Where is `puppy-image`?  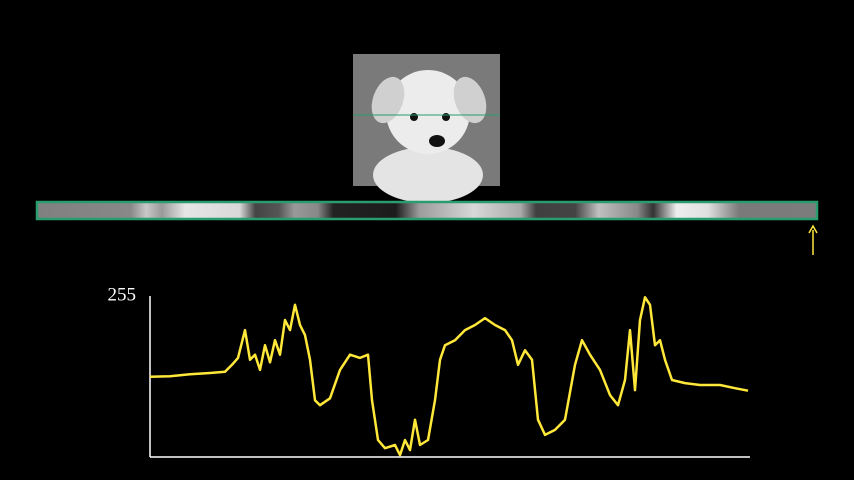 puppy-image is located at coordinates (426, 128).